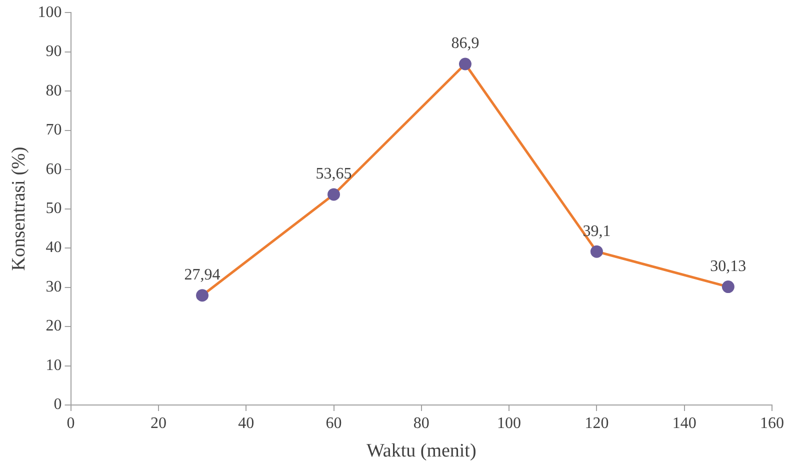  What do you see at coordinates (334, 423) in the screenshot?
I see `x-tick-label: 60` at bounding box center [334, 423].